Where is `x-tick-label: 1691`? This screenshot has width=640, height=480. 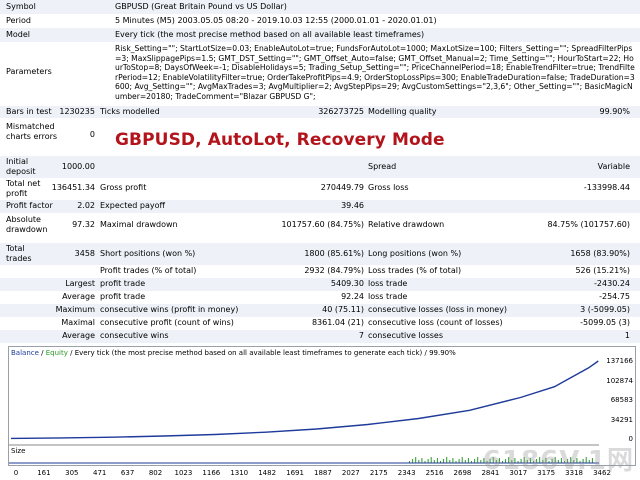 x-tick-label: 1691 is located at coordinates (295, 473).